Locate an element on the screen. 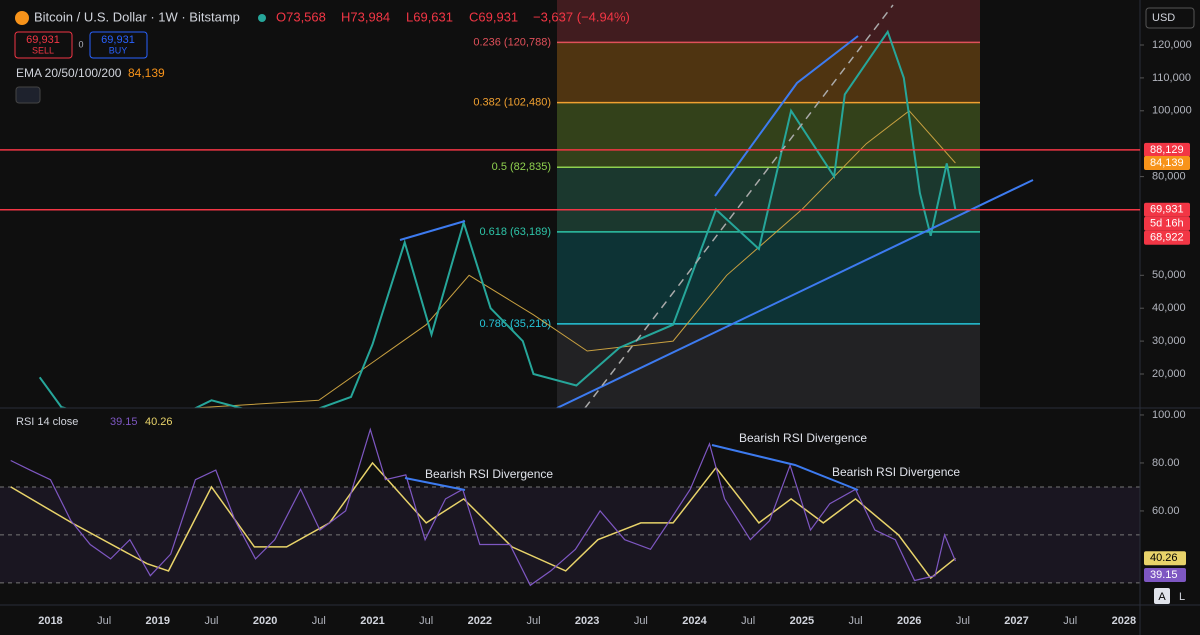 This screenshot has height=635, width=1200. x-tick-label: 2027 is located at coordinates (1016, 621).